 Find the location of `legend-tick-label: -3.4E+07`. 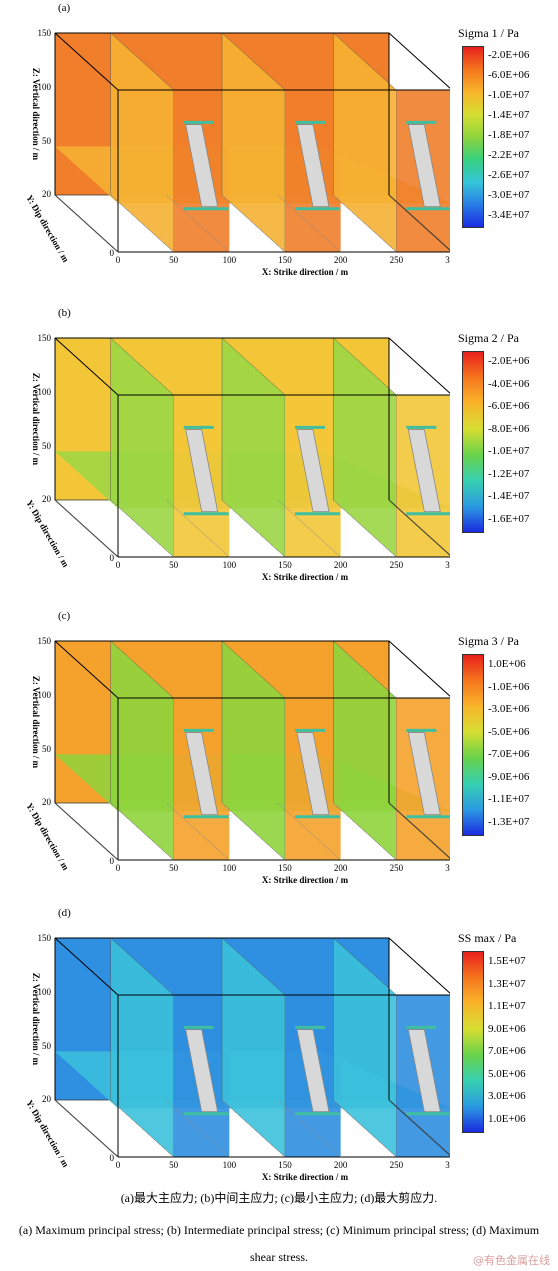

legend-tick-label: -3.4E+07 is located at coordinates (509, 215).